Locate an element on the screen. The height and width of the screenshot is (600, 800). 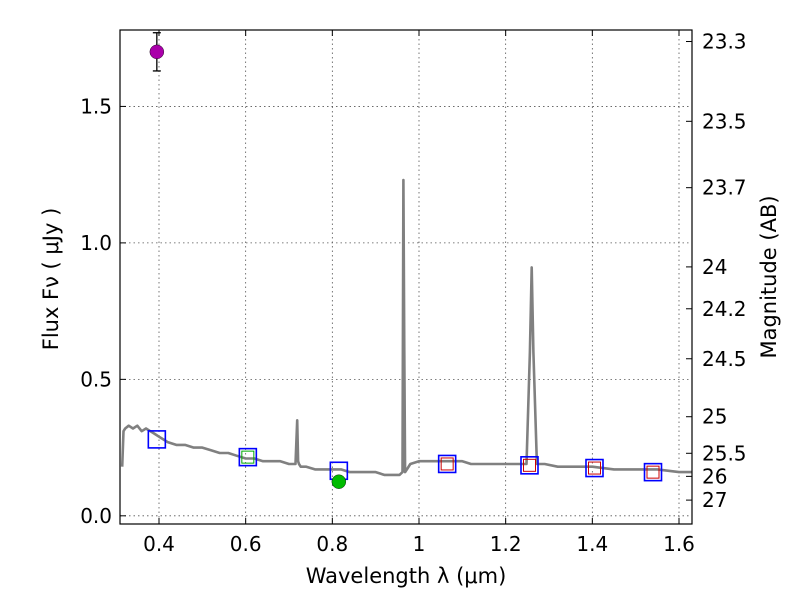
x-tick-label: 0.4 is located at coordinates (159, 544).